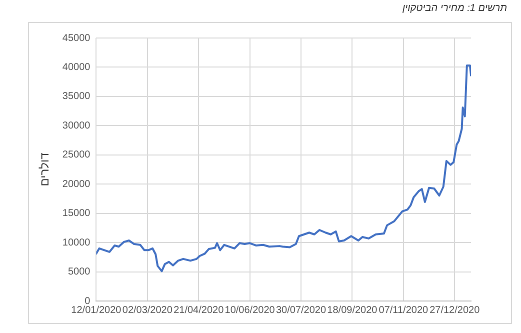 The height and width of the screenshot is (333, 521). Describe the element at coordinates (76, 67) in the screenshot. I see `y-tick-label: 40000` at that location.